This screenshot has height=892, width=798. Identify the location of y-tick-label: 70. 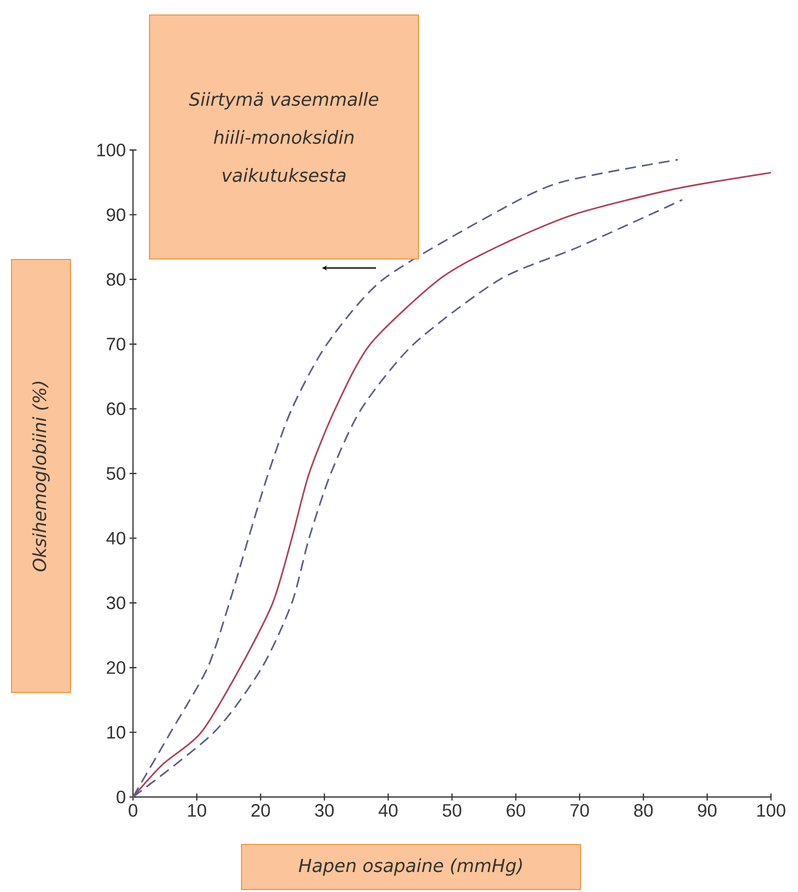
(116, 344).